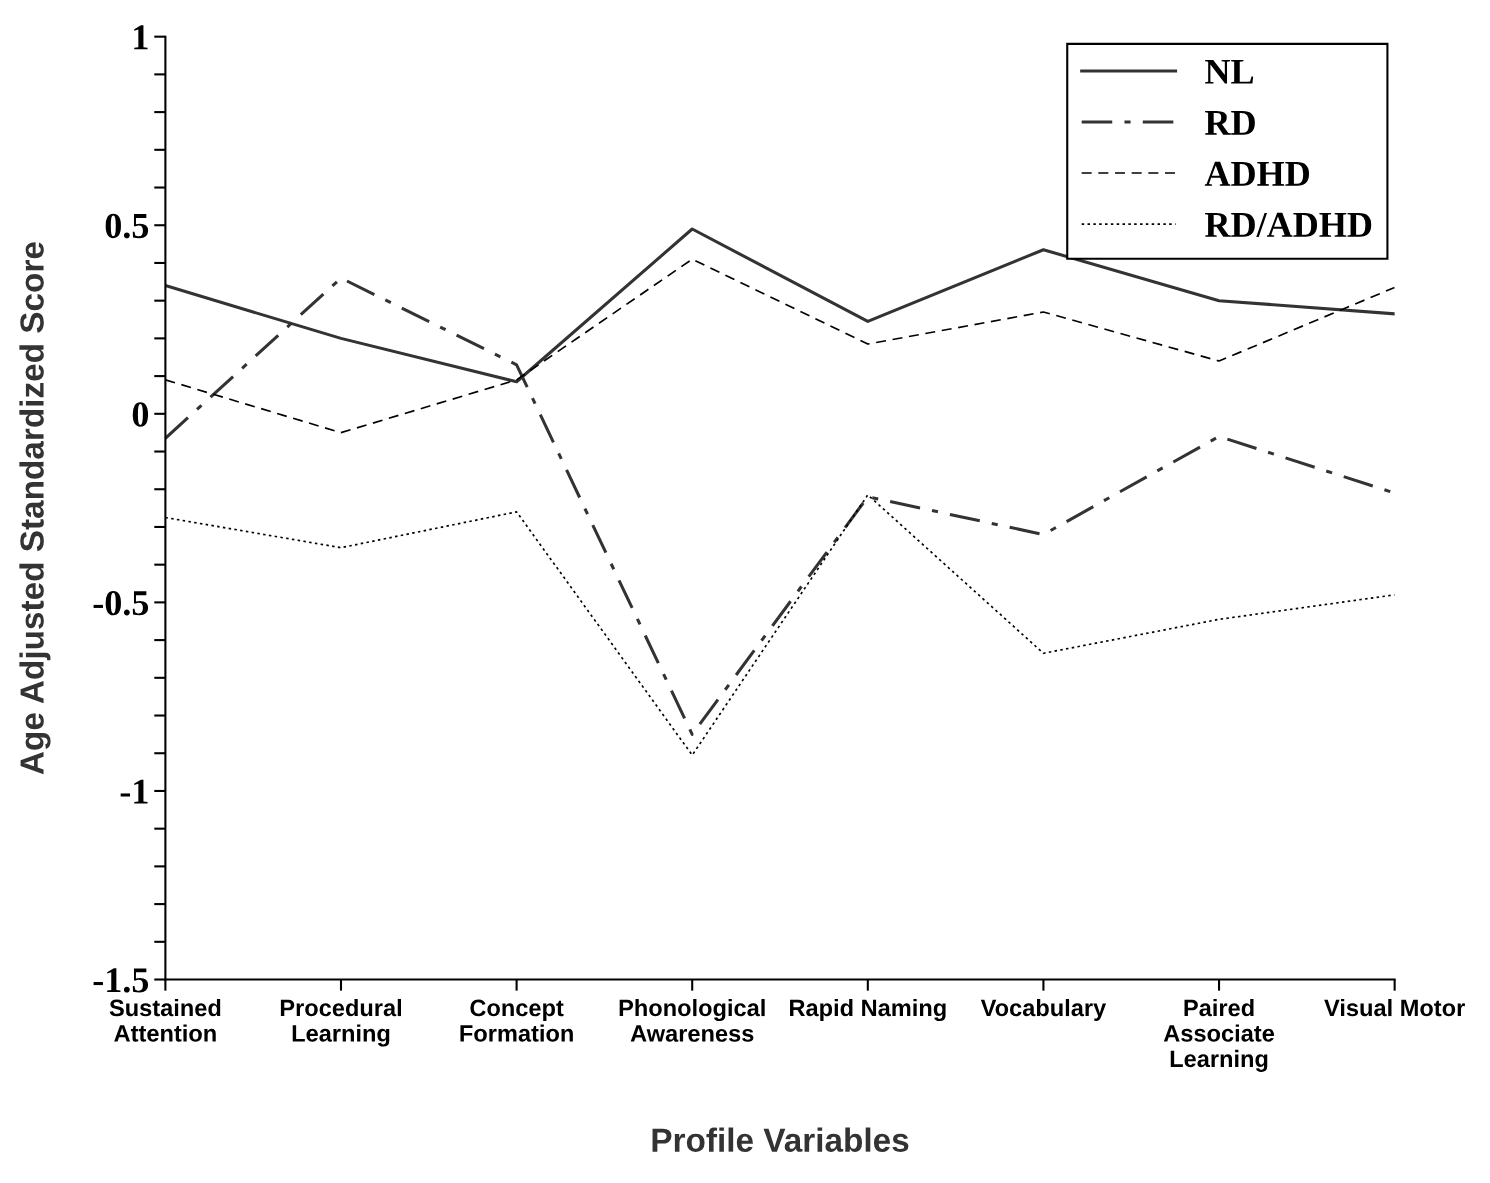 The image size is (1490, 1183). Describe the element at coordinates (165, 1020) in the screenshot. I see `x-tick-label: Sustained Attention` at that location.